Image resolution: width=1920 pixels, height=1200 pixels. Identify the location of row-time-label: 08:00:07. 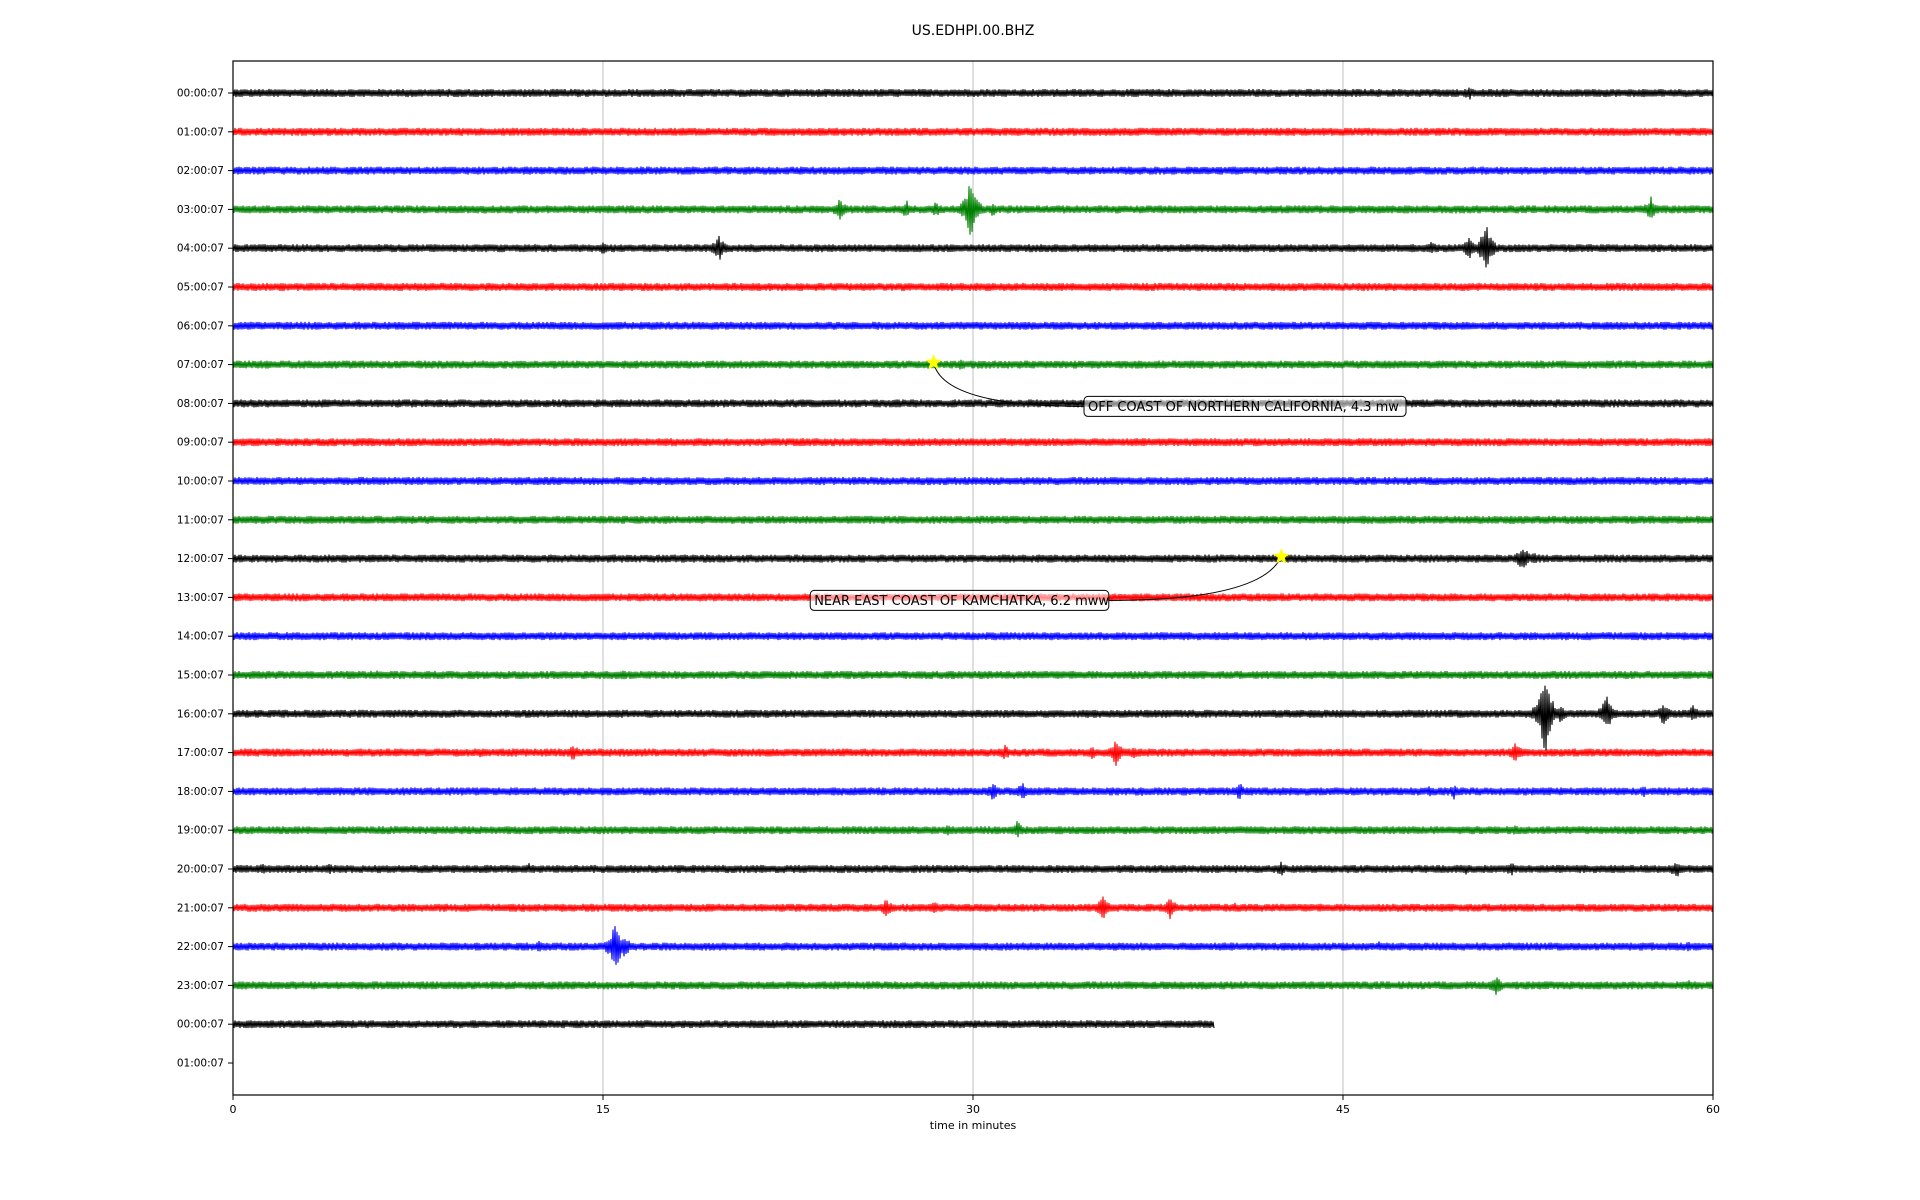
(200, 404).